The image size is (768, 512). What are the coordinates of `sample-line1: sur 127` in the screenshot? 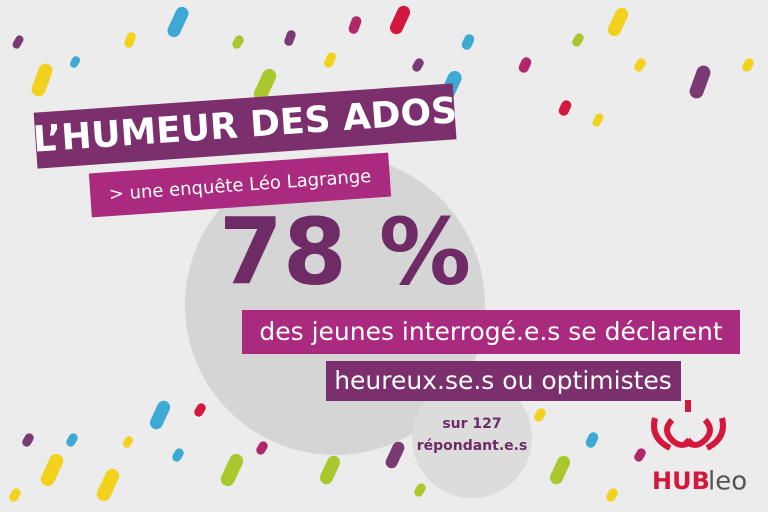 It's located at (471, 424).